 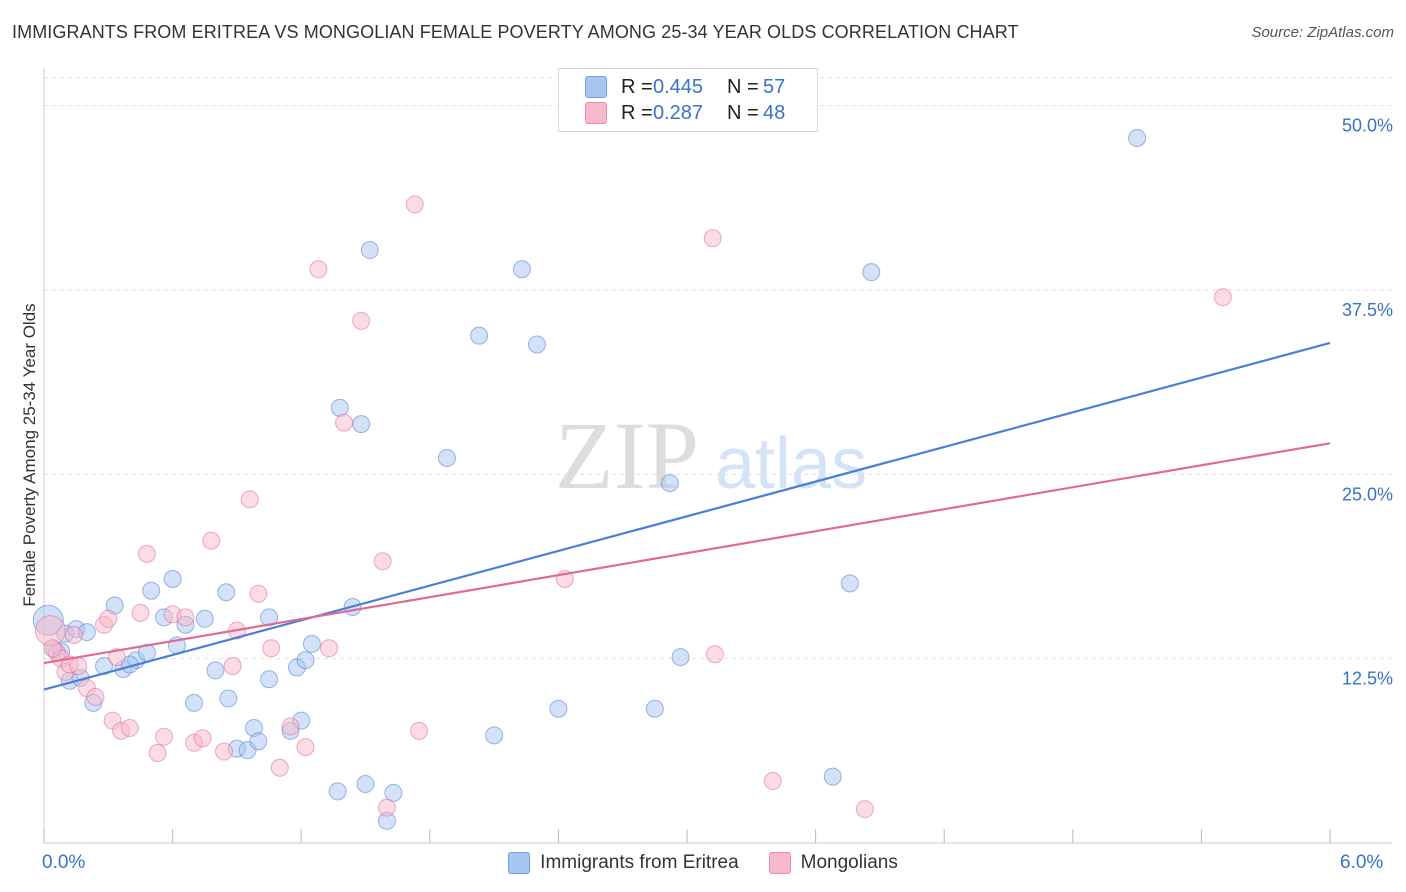 What do you see at coordinates (849, 862) in the screenshot?
I see `legend-label-mongolians: Mongolians` at bounding box center [849, 862].